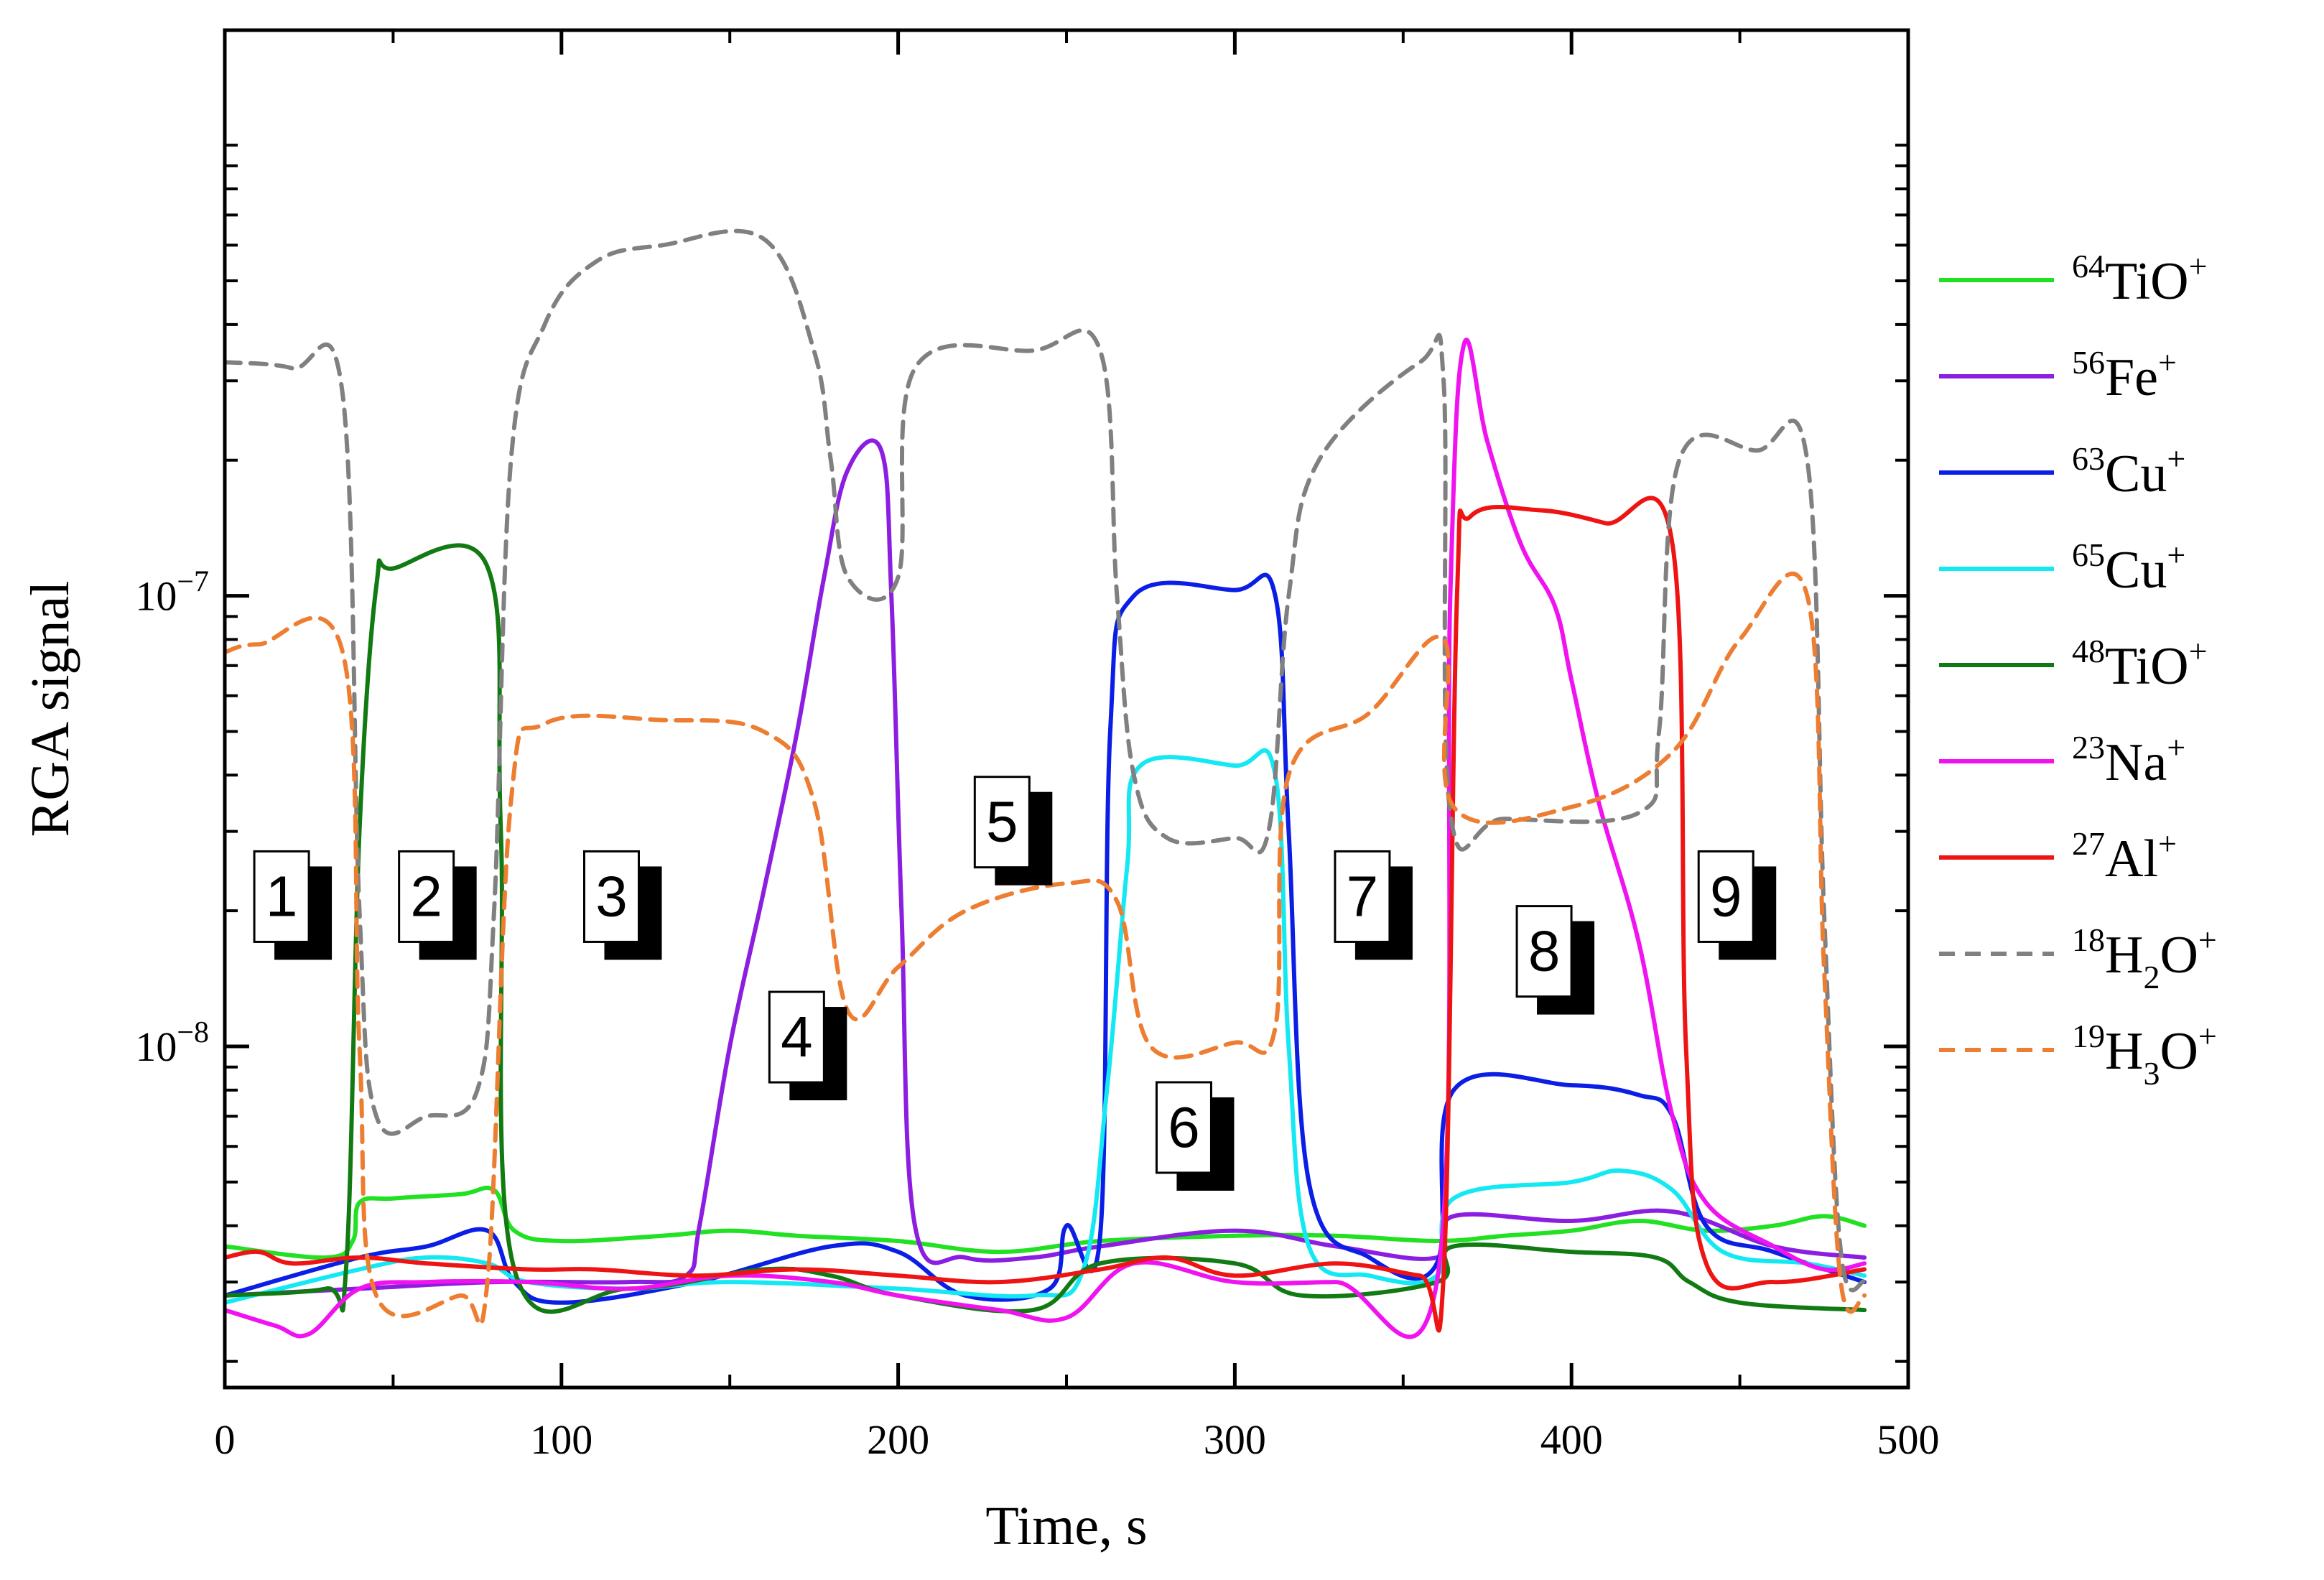 This screenshot has width=2324, height=1580. I want to click on region-label-1: 1, so click(293, 905).